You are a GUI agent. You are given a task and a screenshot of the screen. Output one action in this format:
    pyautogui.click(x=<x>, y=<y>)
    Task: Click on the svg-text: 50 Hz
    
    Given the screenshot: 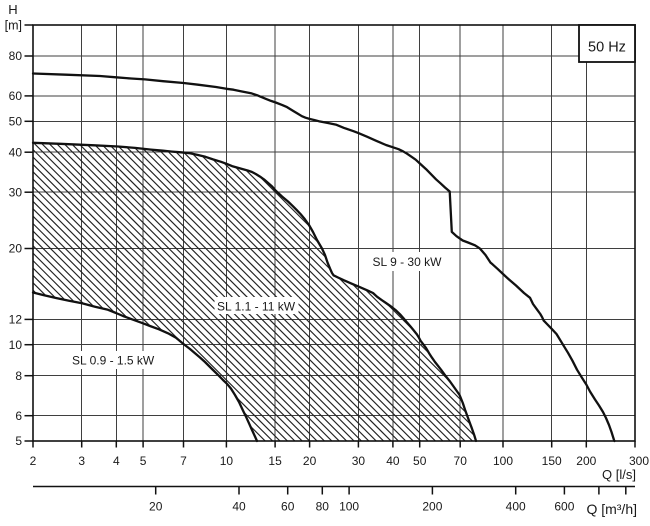 What is the action you would take?
    pyautogui.click(x=607, y=48)
    